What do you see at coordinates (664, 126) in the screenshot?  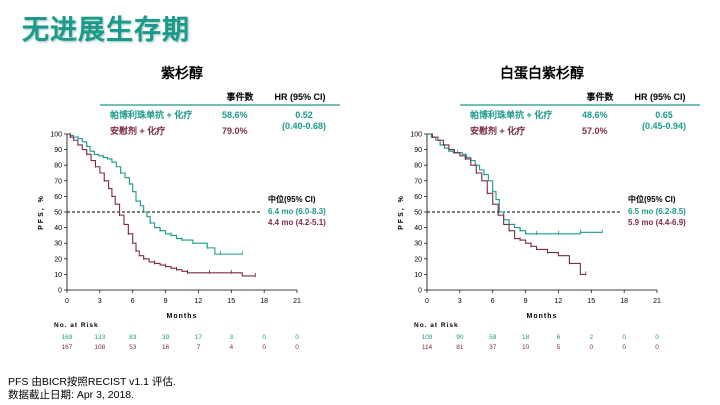 I see `hr-ci: (0.45-0.94)` at bounding box center [664, 126].